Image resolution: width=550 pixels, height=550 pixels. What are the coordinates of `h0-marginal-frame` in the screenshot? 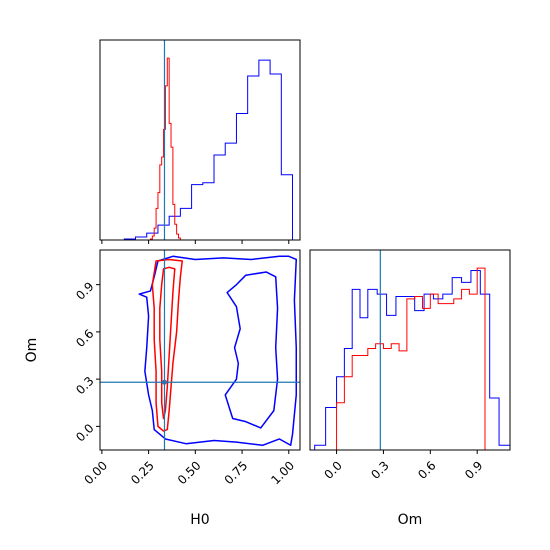 It's located at (200, 140).